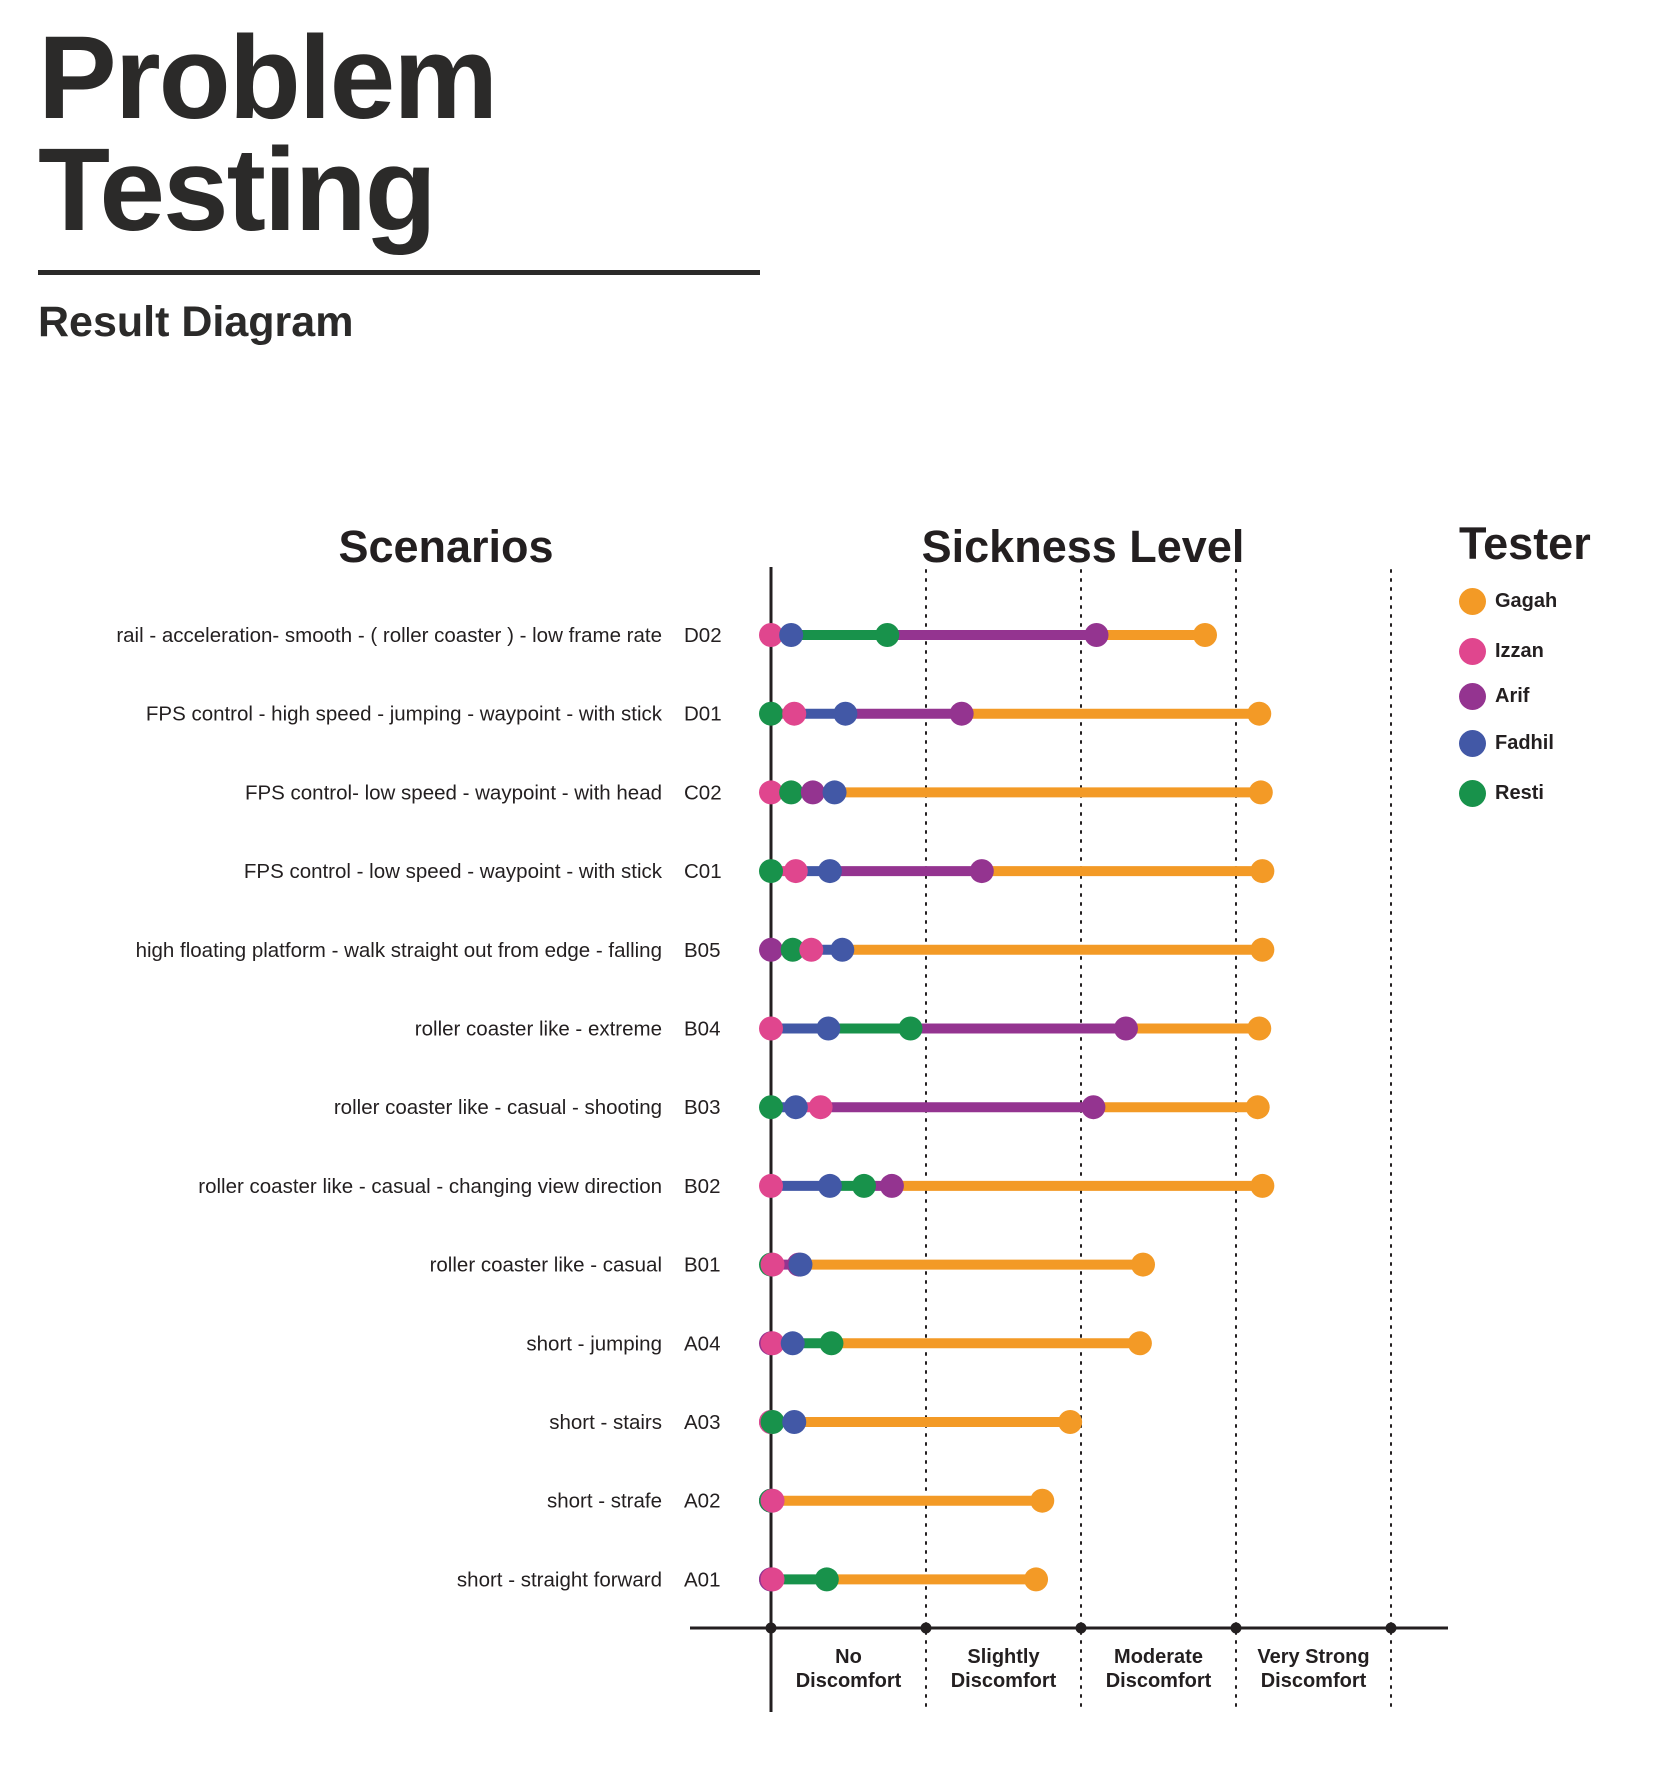  What do you see at coordinates (1004, 1669) in the screenshot?
I see `x-category-label: Slightly Discomfort` at bounding box center [1004, 1669].